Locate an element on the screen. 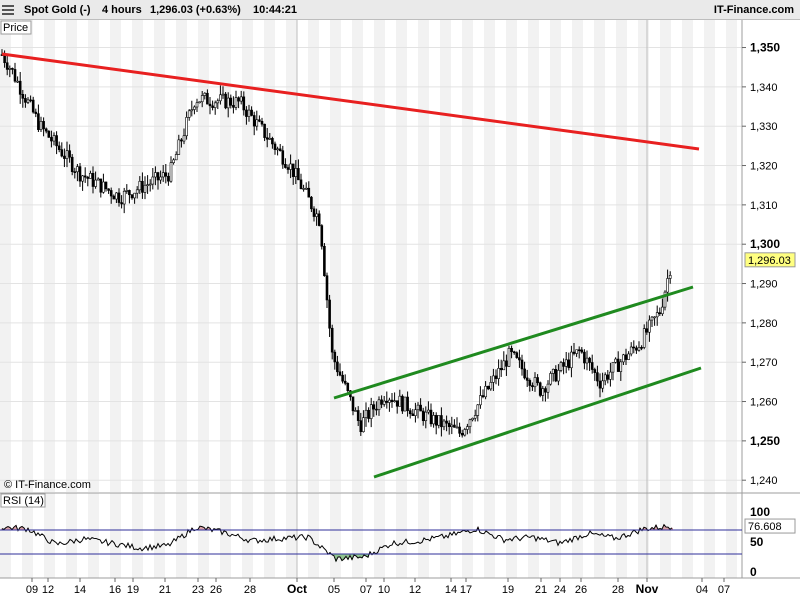 Image resolution: width=800 pixels, height=600 pixels. x-tick-label: 23 is located at coordinates (198, 590).